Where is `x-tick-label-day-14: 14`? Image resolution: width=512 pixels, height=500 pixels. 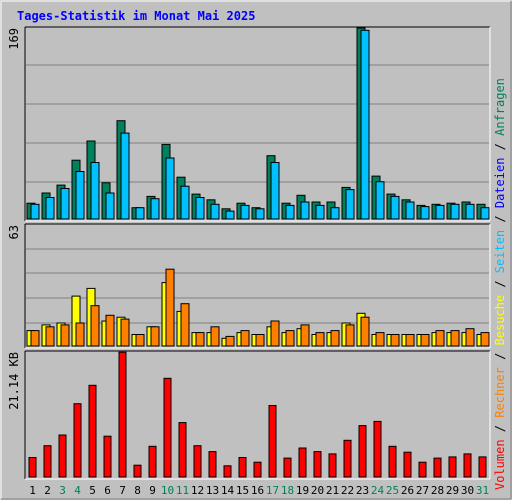
x-tick-label-day-14: 14 is located at coordinates (228, 490).